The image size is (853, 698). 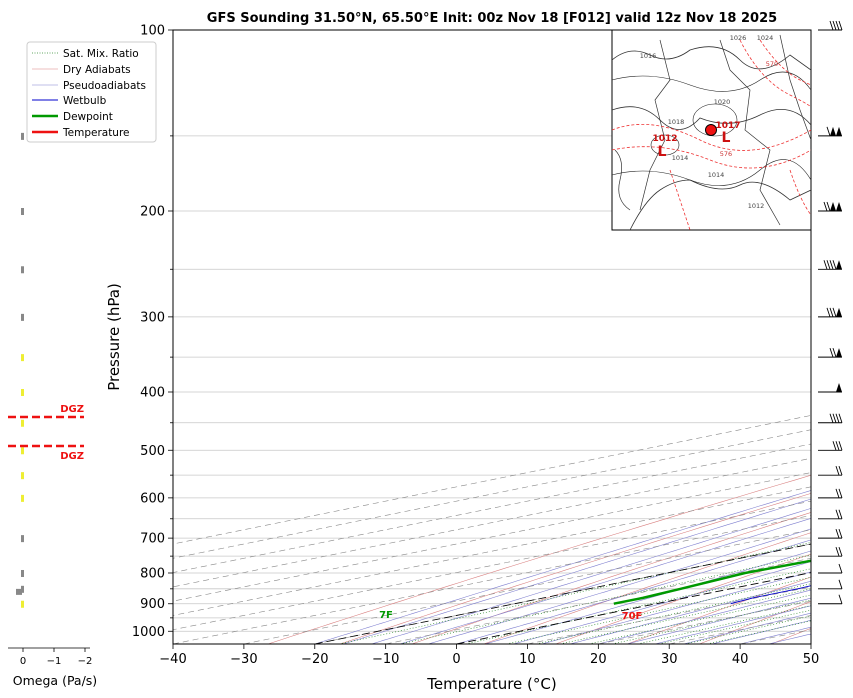 What do you see at coordinates (152, 498) in the screenshot?
I see `y-tick-label: 600` at bounding box center [152, 498].